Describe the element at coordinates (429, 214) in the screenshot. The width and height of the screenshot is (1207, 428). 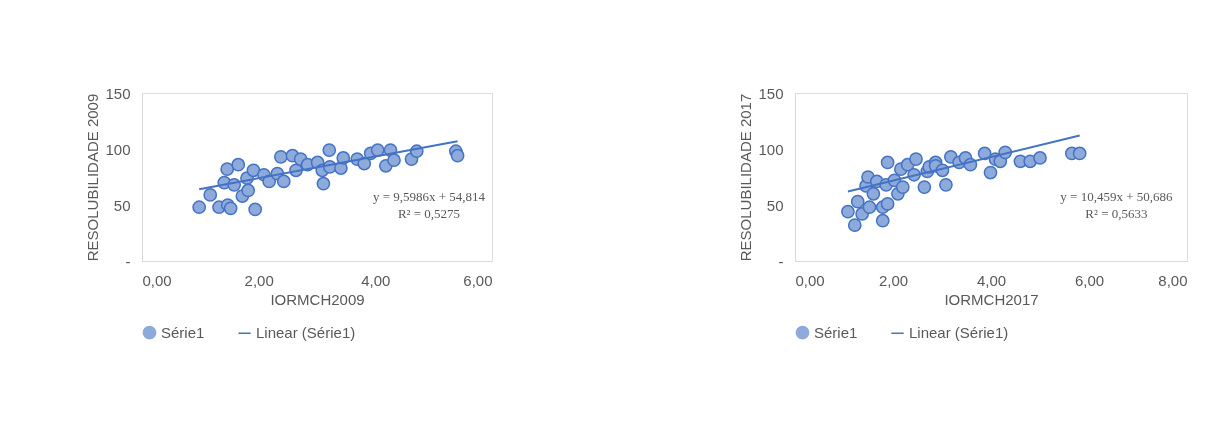
I see `annotation: R² = 0,5275` at that location.